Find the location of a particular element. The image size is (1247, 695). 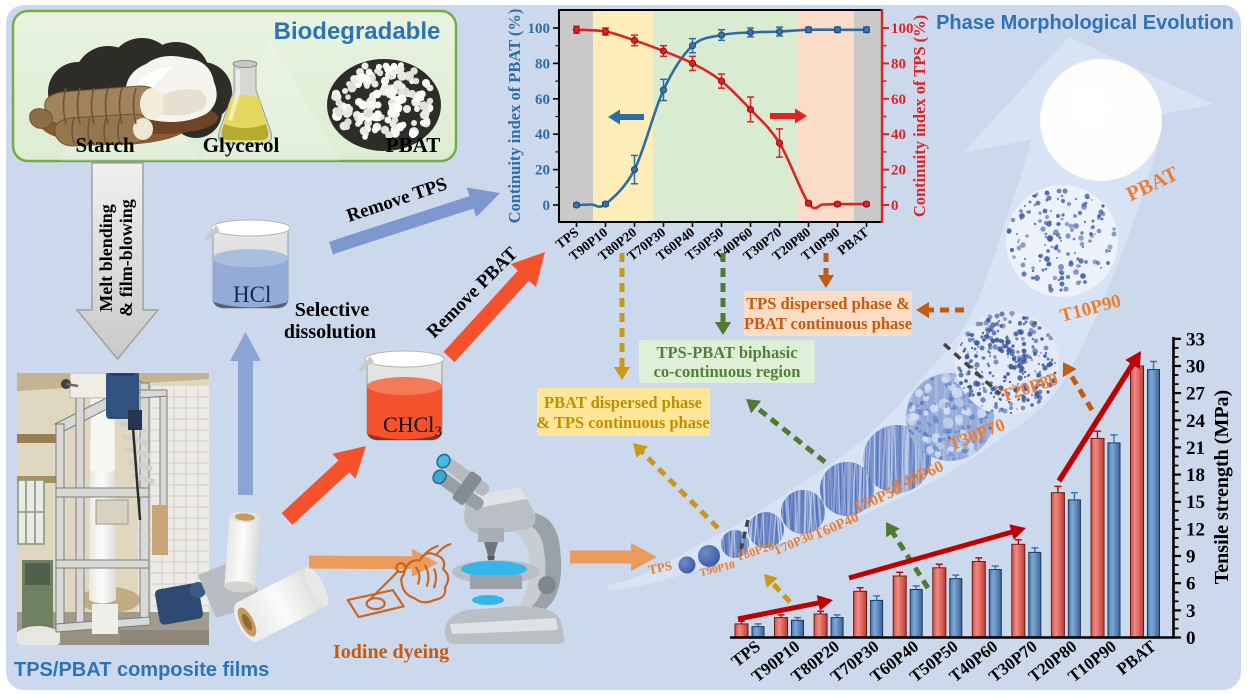

svg-text: 12 is located at coordinates (1195, 529).